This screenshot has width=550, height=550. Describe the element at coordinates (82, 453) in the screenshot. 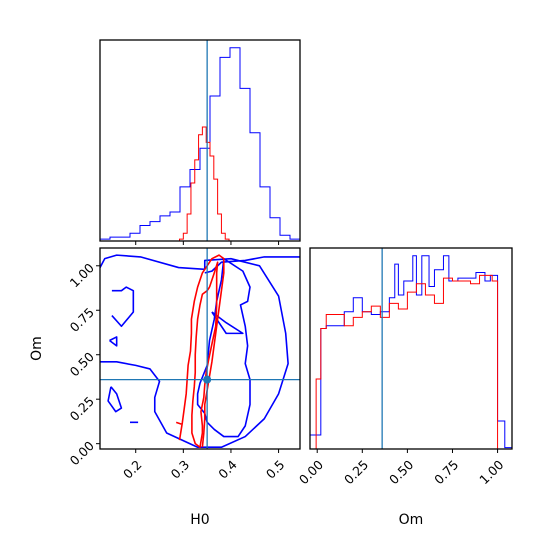

I see `om-y-tick-label: 0.00` at that location.